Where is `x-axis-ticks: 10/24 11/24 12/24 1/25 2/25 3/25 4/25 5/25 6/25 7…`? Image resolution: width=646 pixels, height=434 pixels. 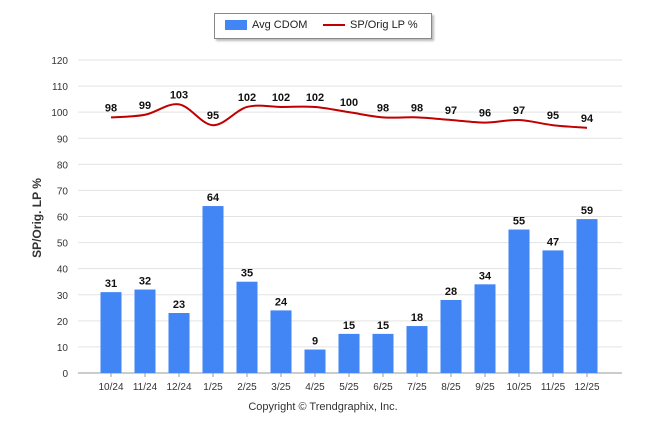 x-axis-ticks: 10/24 11/24 12/24 1/25 2/25 3/25 4/25 5/25 6/25 7… is located at coordinates (349, 383).